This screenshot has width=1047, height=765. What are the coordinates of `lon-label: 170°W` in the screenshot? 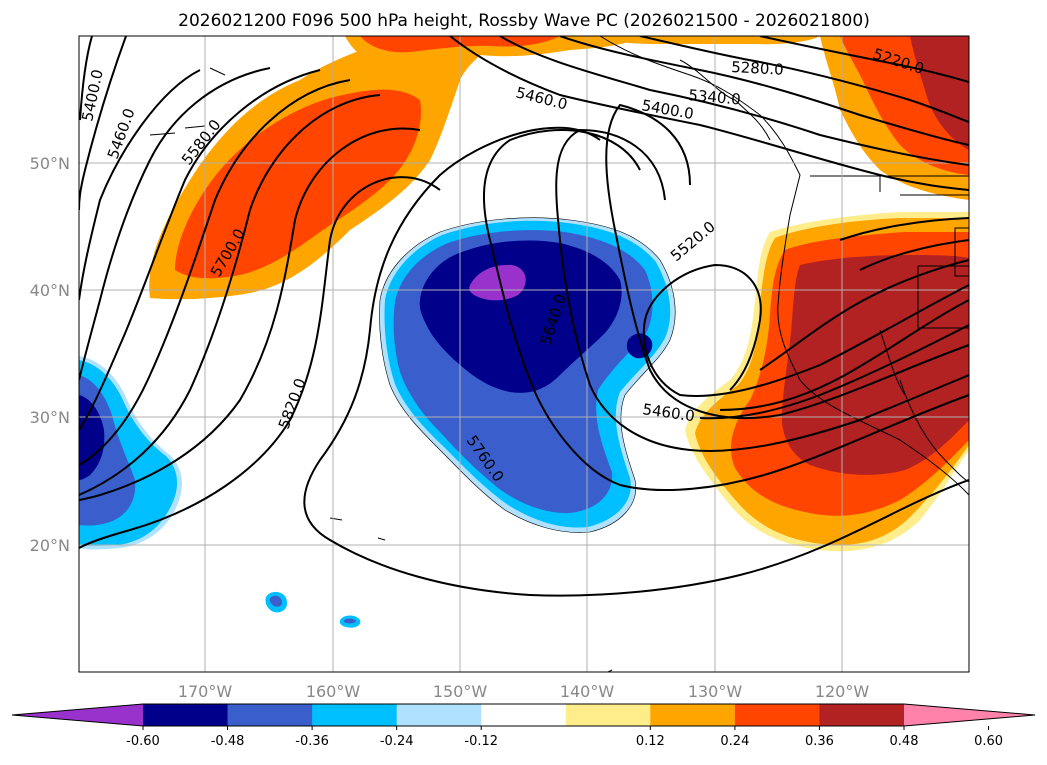 It's located at (205, 691).